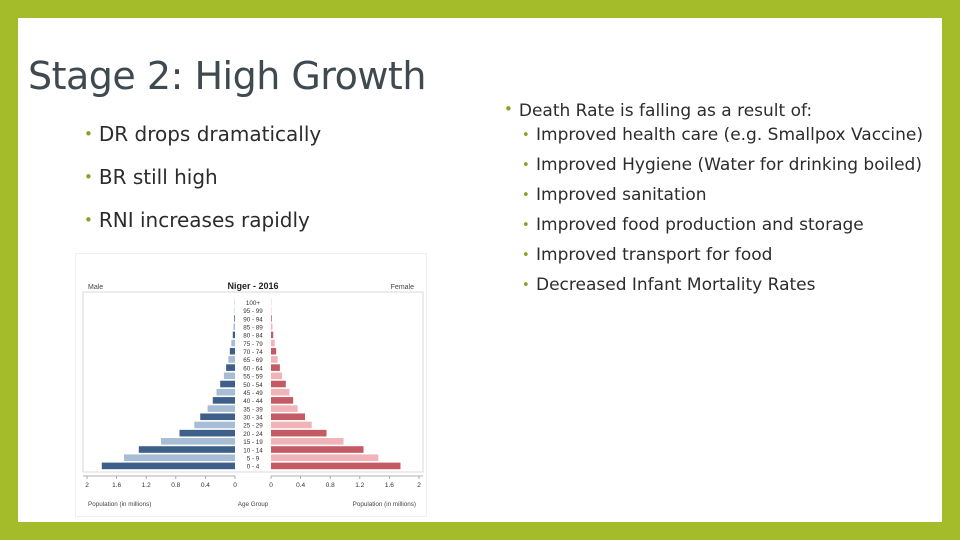 This screenshot has width=960, height=540. Describe the element at coordinates (253, 368) in the screenshot. I see `age-group-tick-label: 60 - 64` at that location.